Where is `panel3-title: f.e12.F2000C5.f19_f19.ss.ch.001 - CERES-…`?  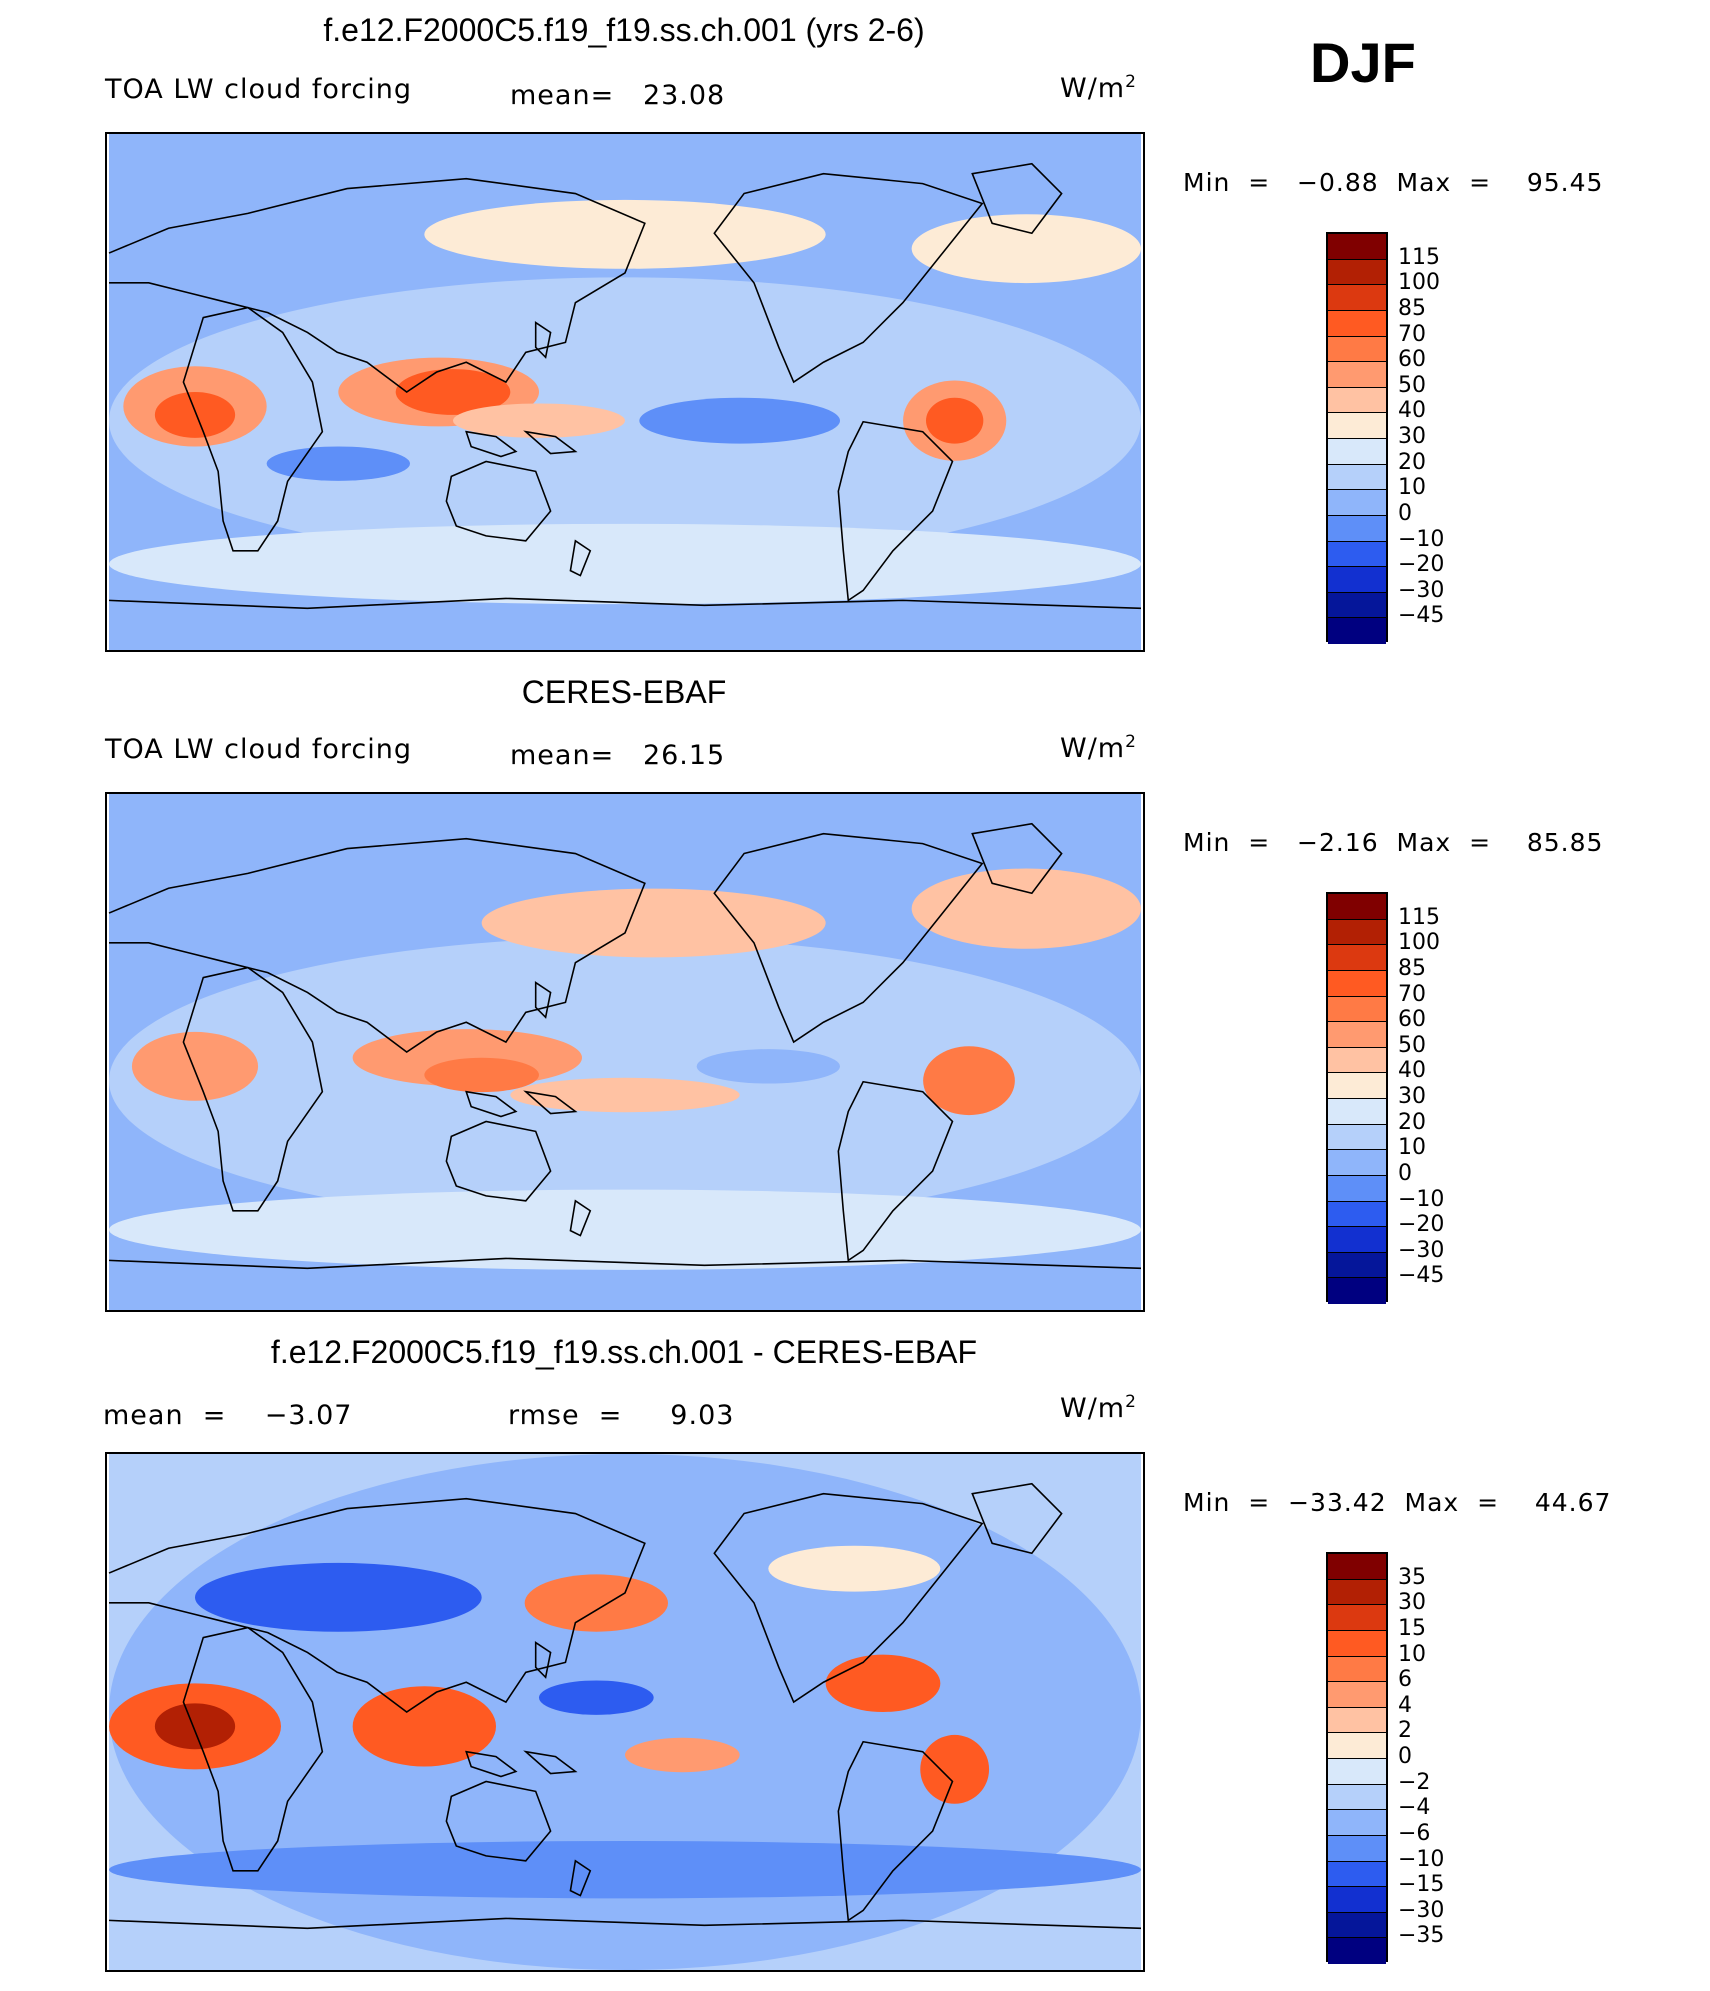
panel3-title: f.e12.F2000C5.f19_f19.ss.ch.001 - CERES-… is located at coordinates (624, 1352).